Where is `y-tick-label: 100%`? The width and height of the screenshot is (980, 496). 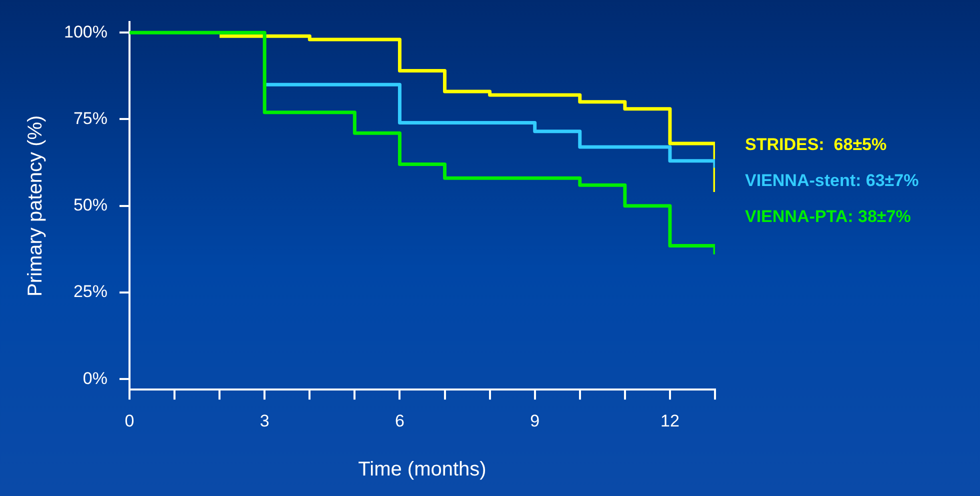 y-tick-label: 100% is located at coordinates (86, 32).